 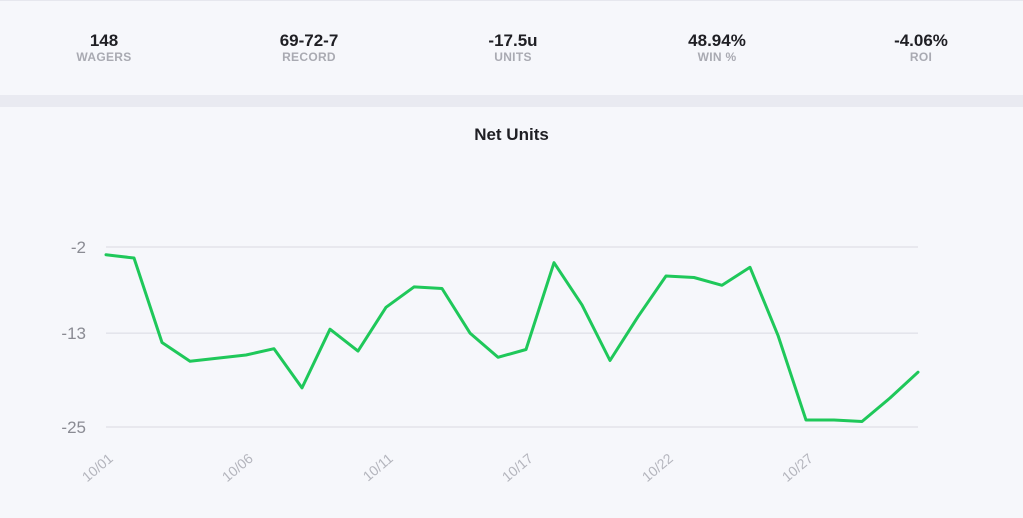 What do you see at coordinates (309, 40) in the screenshot?
I see `stat-record-value: 69-72-7` at bounding box center [309, 40].